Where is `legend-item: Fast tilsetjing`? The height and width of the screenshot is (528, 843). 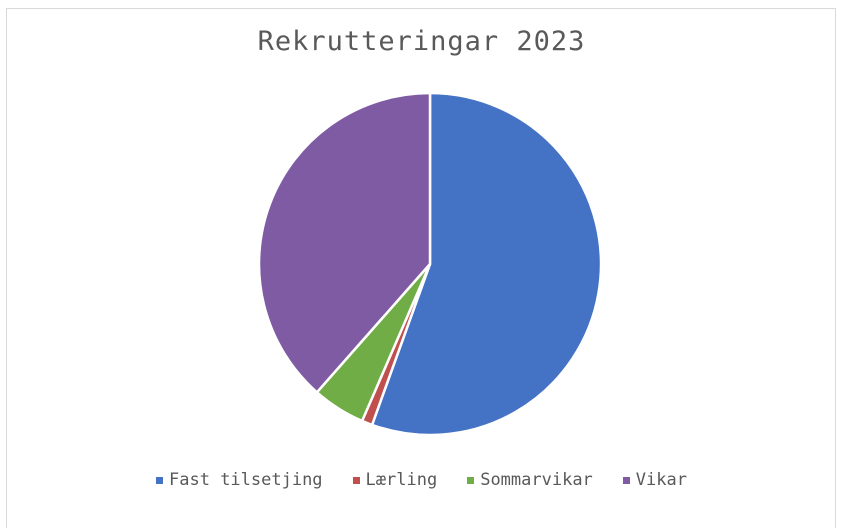
legend-item: Fast tilsetjing is located at coordinates (239, 480).